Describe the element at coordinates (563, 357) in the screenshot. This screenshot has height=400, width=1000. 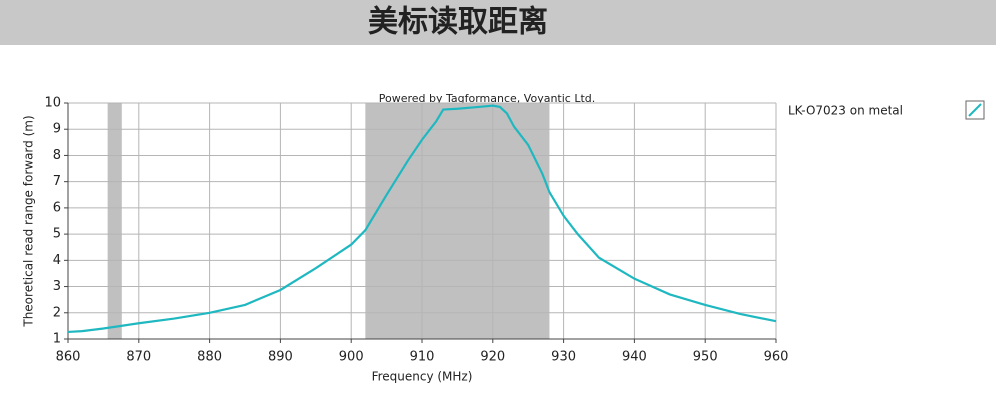
I see `x-tick-label: 930` at that location.